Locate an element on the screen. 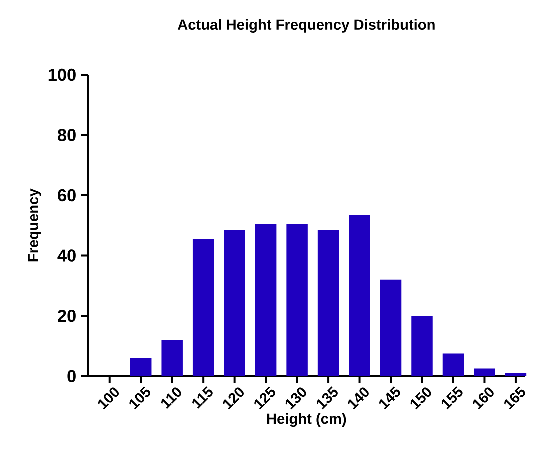 The width and height of the screenshot is (540, 455). x-tick-label: 115 is located at coordinates (202, 397).